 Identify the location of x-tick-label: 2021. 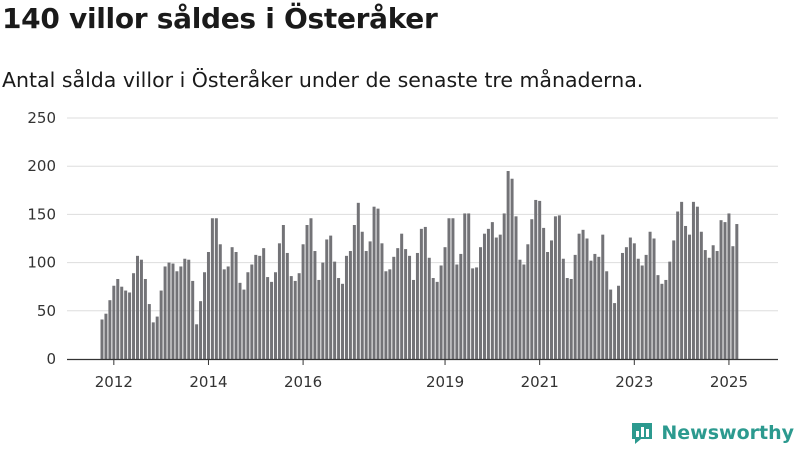
(540, 382).